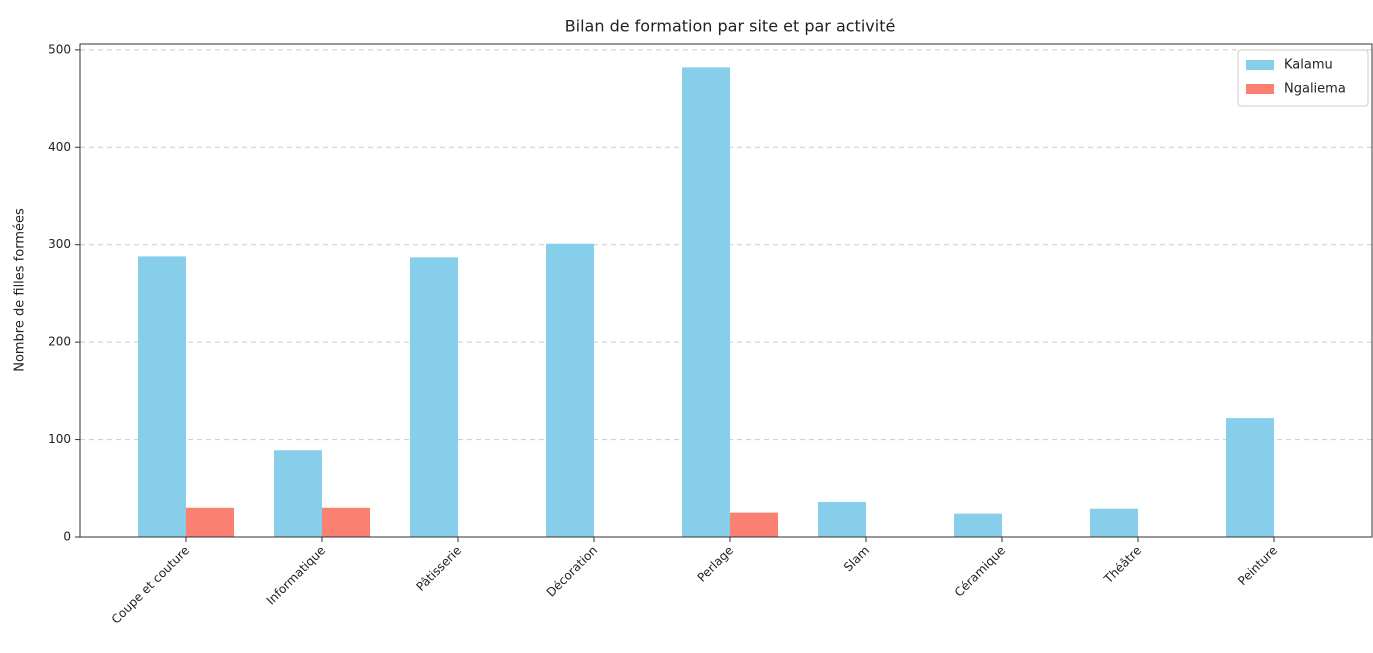 The height and width of the screenshot is (653, 1373). What do you see at coordinates (856, 558) in the screenshot?
I see `x-tick-label: Slam` at bounding box center [856, 558].